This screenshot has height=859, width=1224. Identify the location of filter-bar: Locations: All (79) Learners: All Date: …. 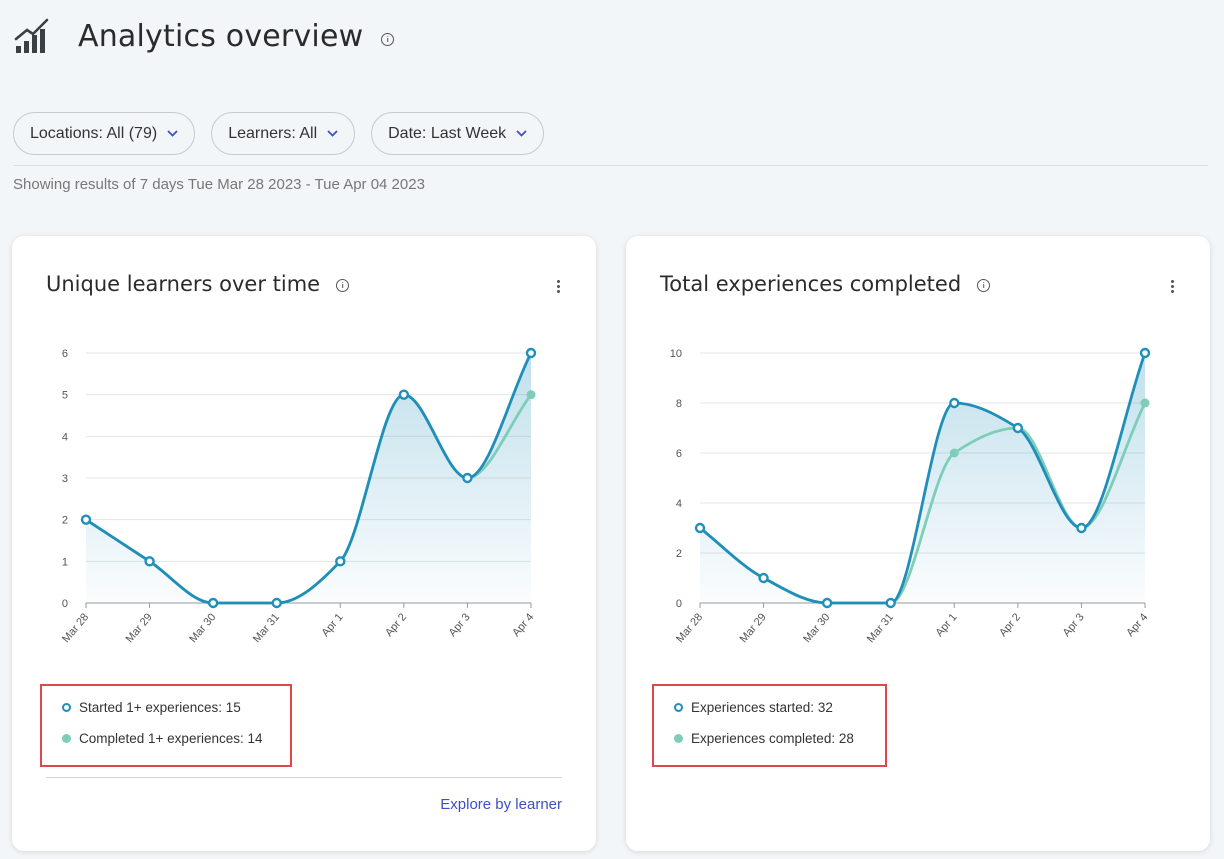
(279, 133).